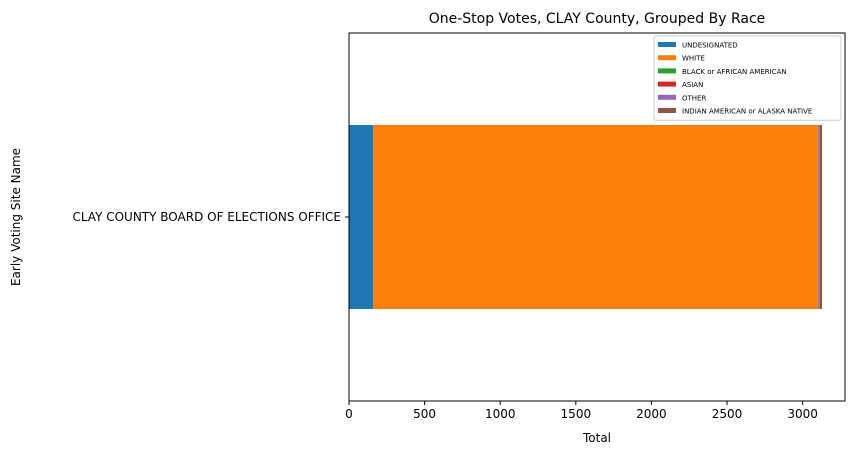 The height and width of the screenshot is (455, 855). I want to click on legend-label: INDIAN AMERICAN or ALASKA NATIVE, so click(747, 112).